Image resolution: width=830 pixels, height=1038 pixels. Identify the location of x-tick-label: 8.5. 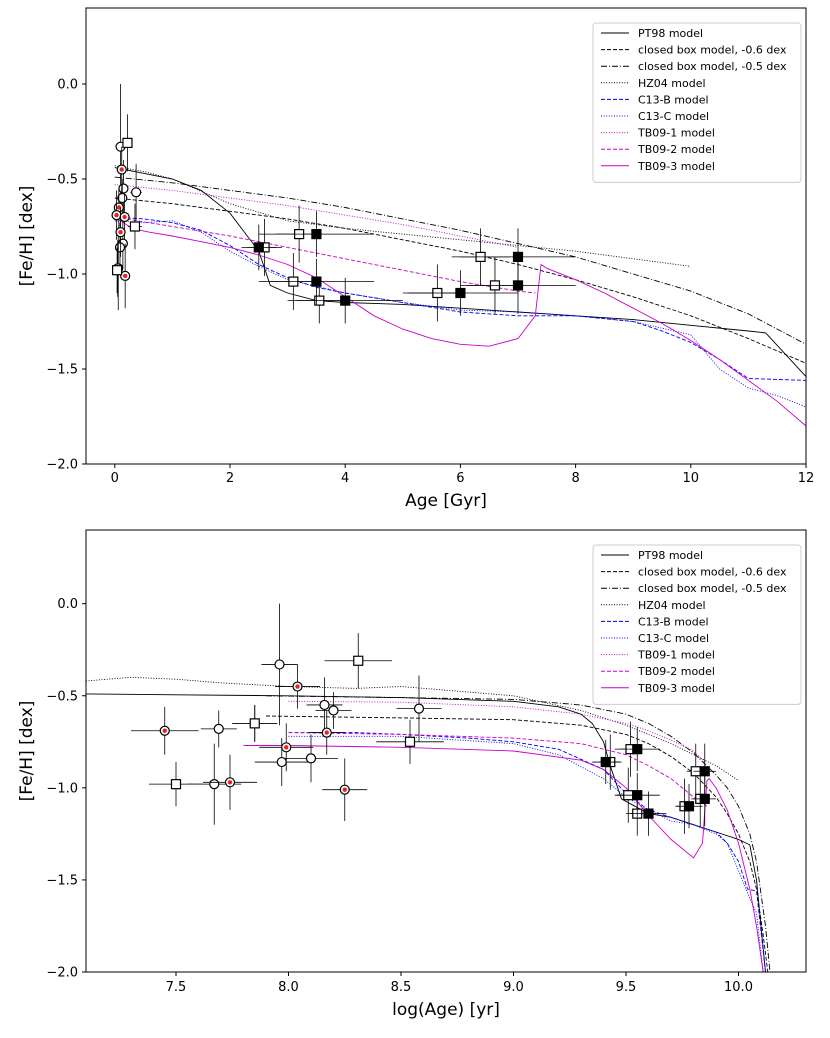
(401, 987).